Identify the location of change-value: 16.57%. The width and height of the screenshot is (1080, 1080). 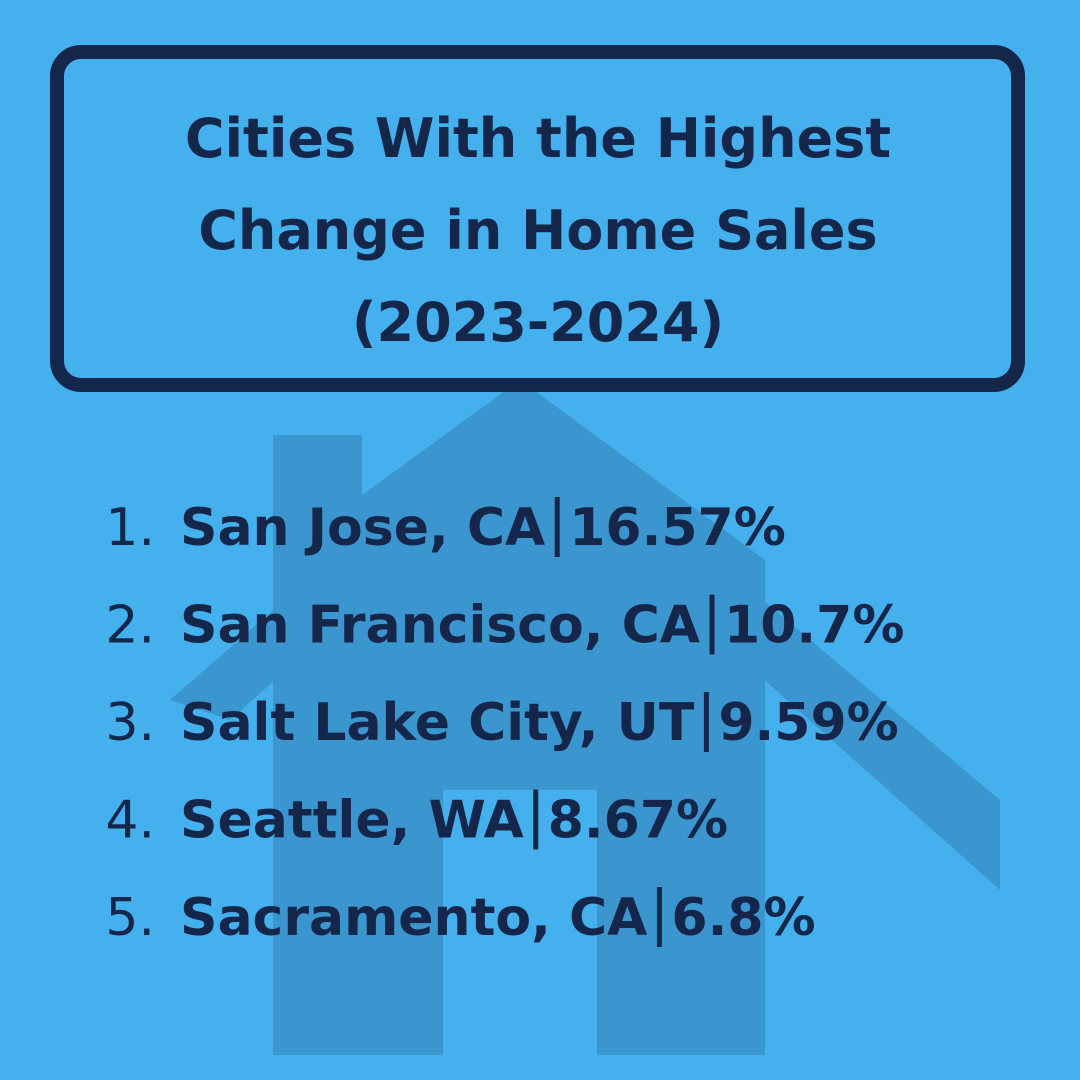
(677, 528).